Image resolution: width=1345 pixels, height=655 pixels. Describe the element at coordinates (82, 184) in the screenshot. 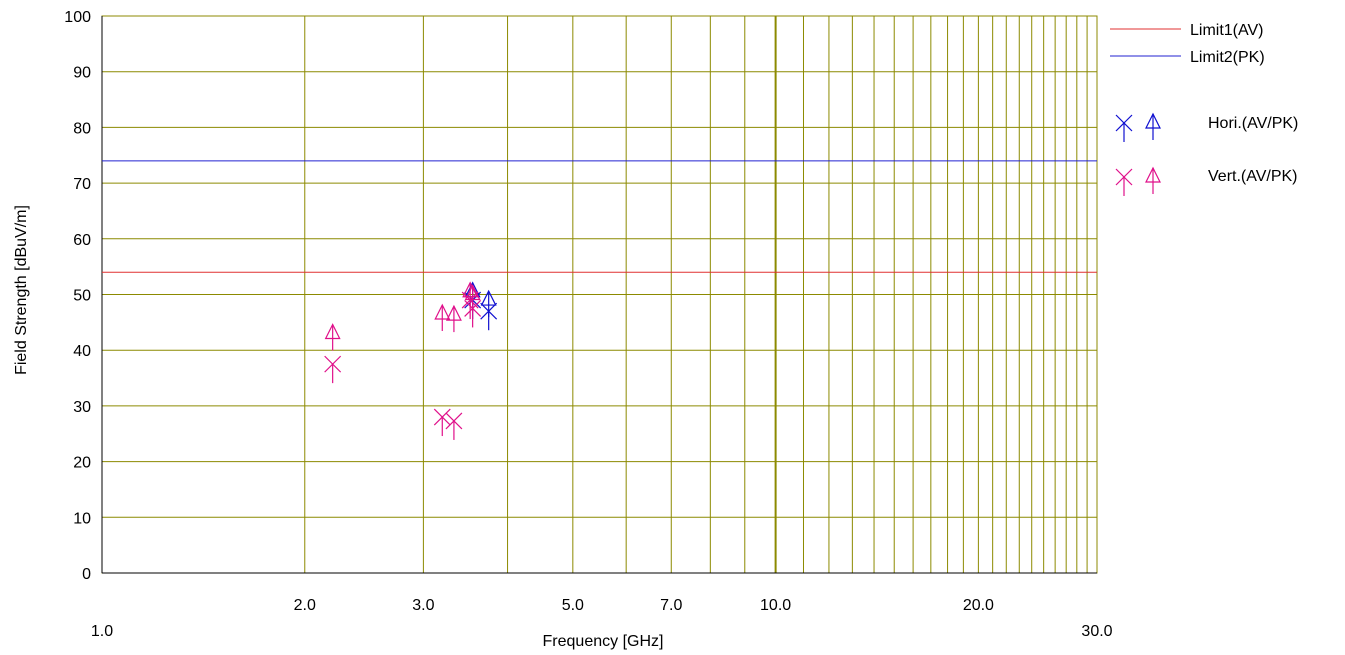

I see `y-tick-label: 70` at that location.